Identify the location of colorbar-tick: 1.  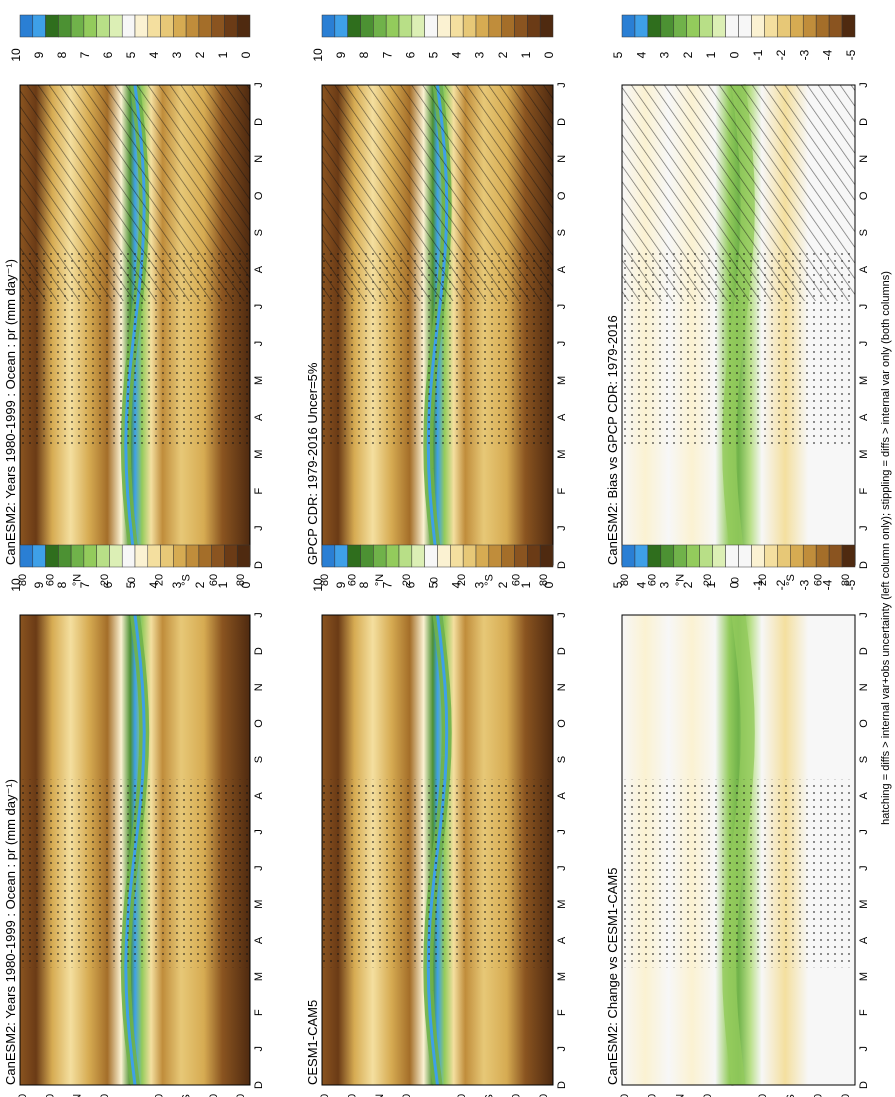
(526, 584).